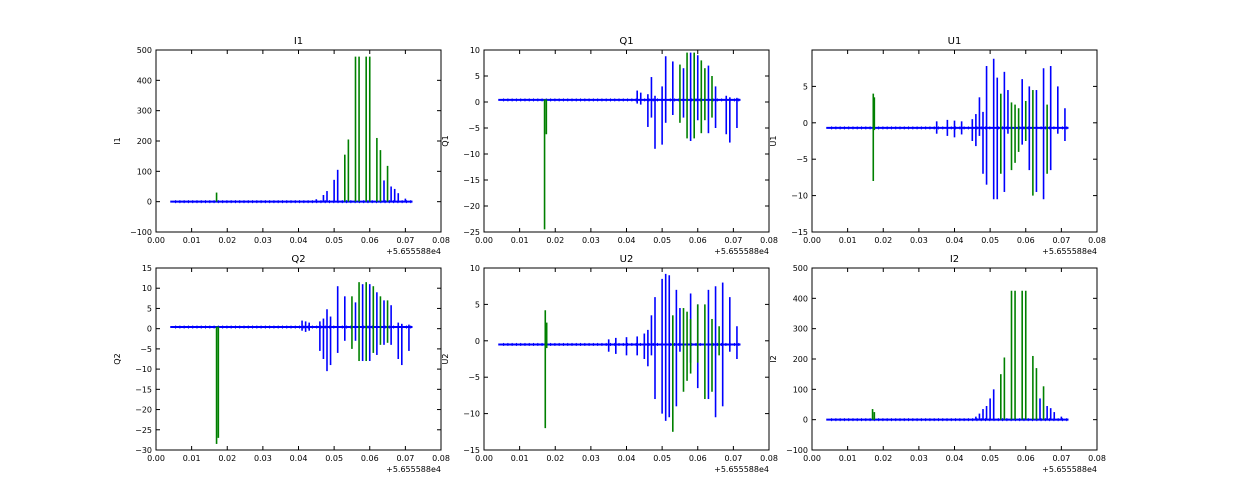 The height and width of the screenshot is (500, 1250). Describe the element at coordinates (445, 359) in the screenshot. I see `y-axis-label: U2` at that location.